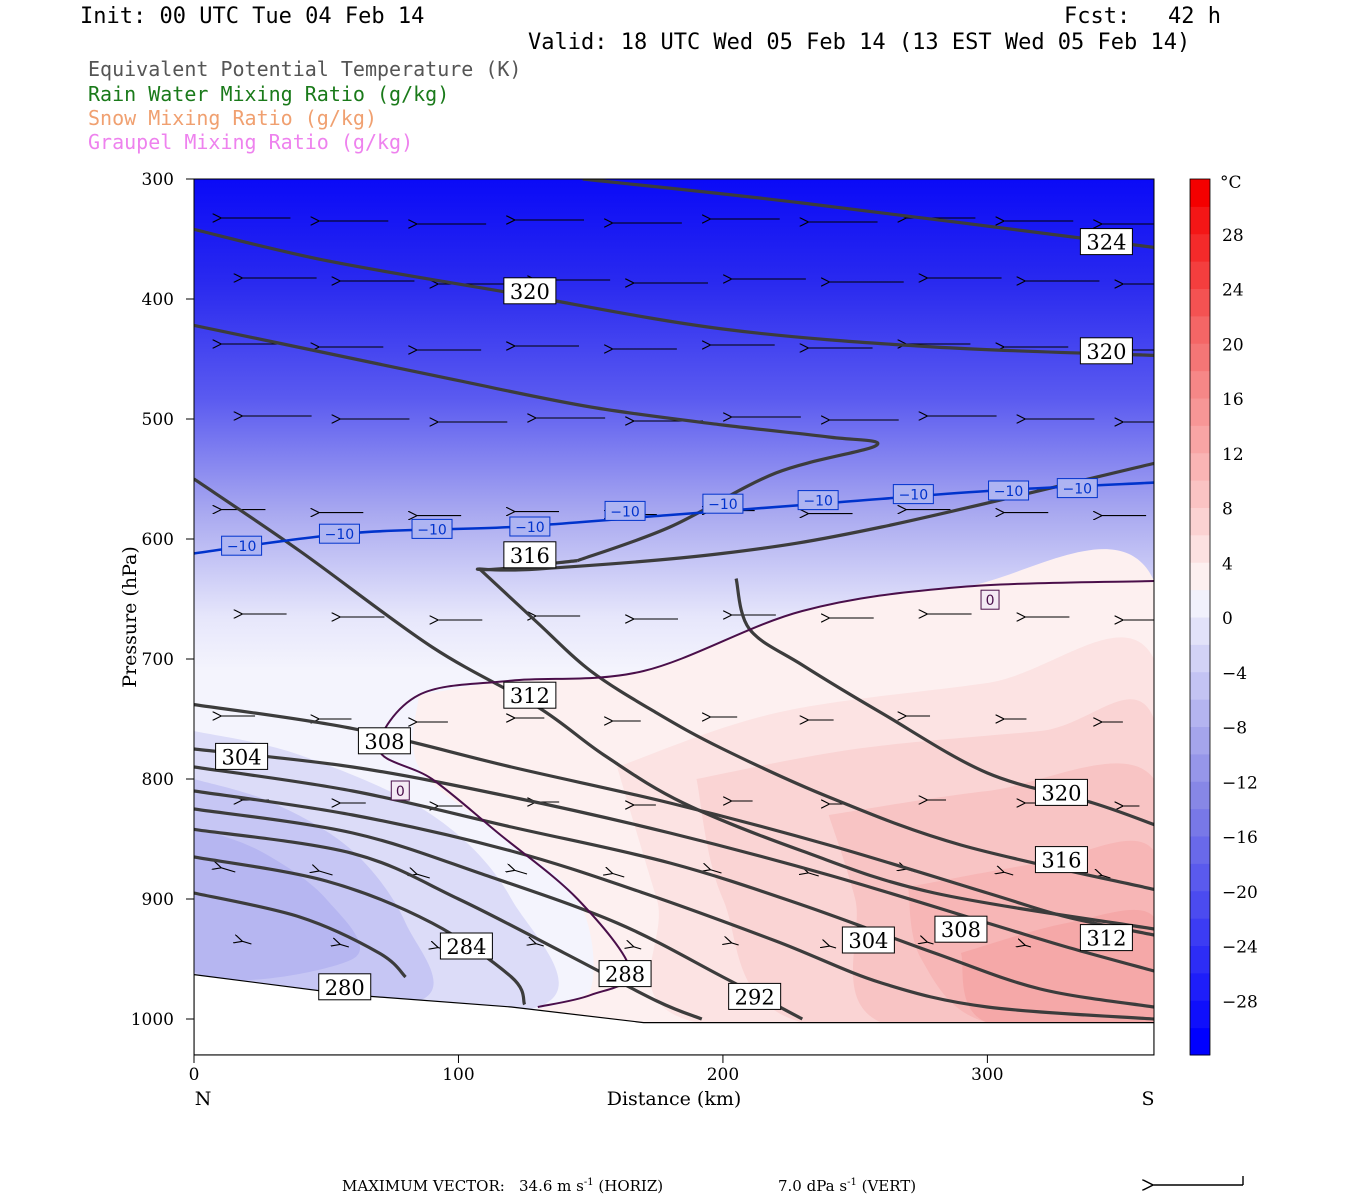 This screenshot has height=1200, width=1350. What do you see at coordinates (1106, 243) in the screenshot?
I see `theta-e-label: 324` at bounding box center [1106, 243].